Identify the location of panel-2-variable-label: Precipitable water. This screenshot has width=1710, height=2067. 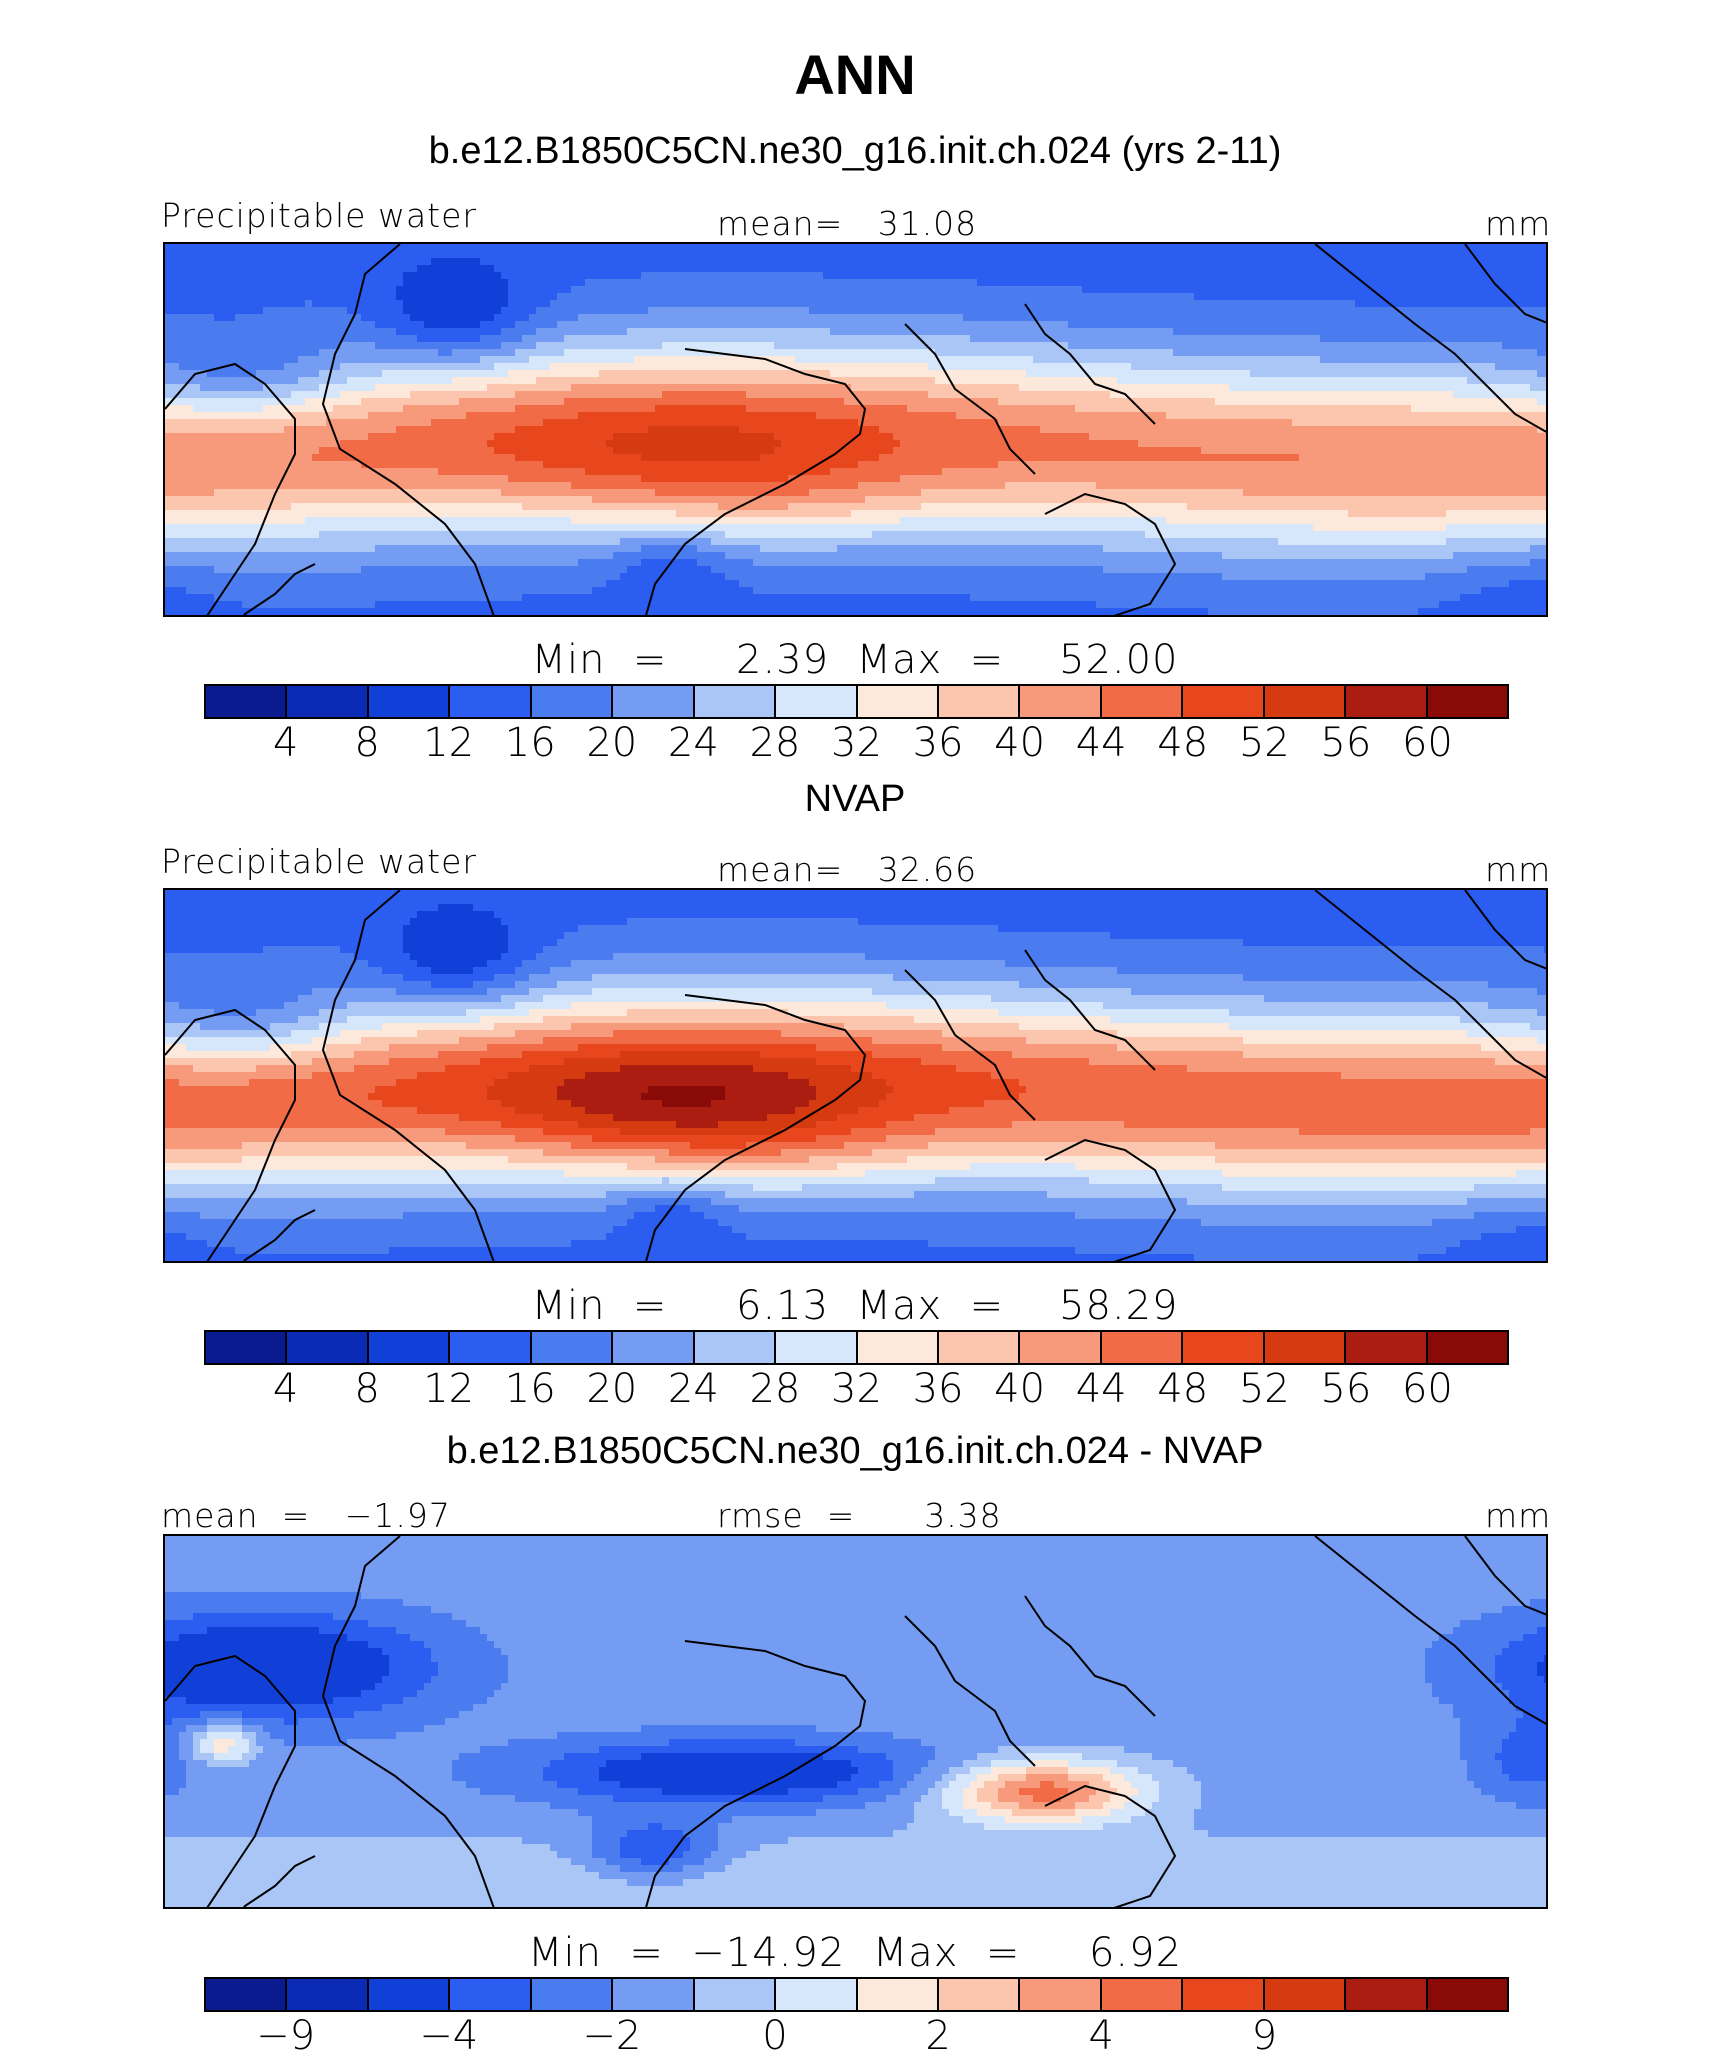
(319, 861).